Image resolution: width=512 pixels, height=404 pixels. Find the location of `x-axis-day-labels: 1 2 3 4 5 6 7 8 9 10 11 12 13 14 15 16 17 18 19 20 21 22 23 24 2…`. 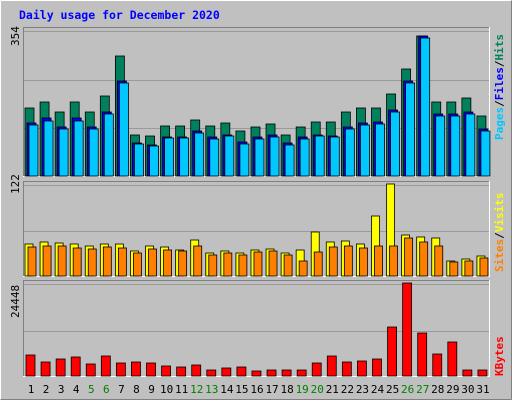

x-axis-day-labels: 1 2 3 4 5 6 7 8 9 10 11 12 13 14 15 16 17 18 19 20 21 22 23 24 2… is located at coordinates (259, 389).